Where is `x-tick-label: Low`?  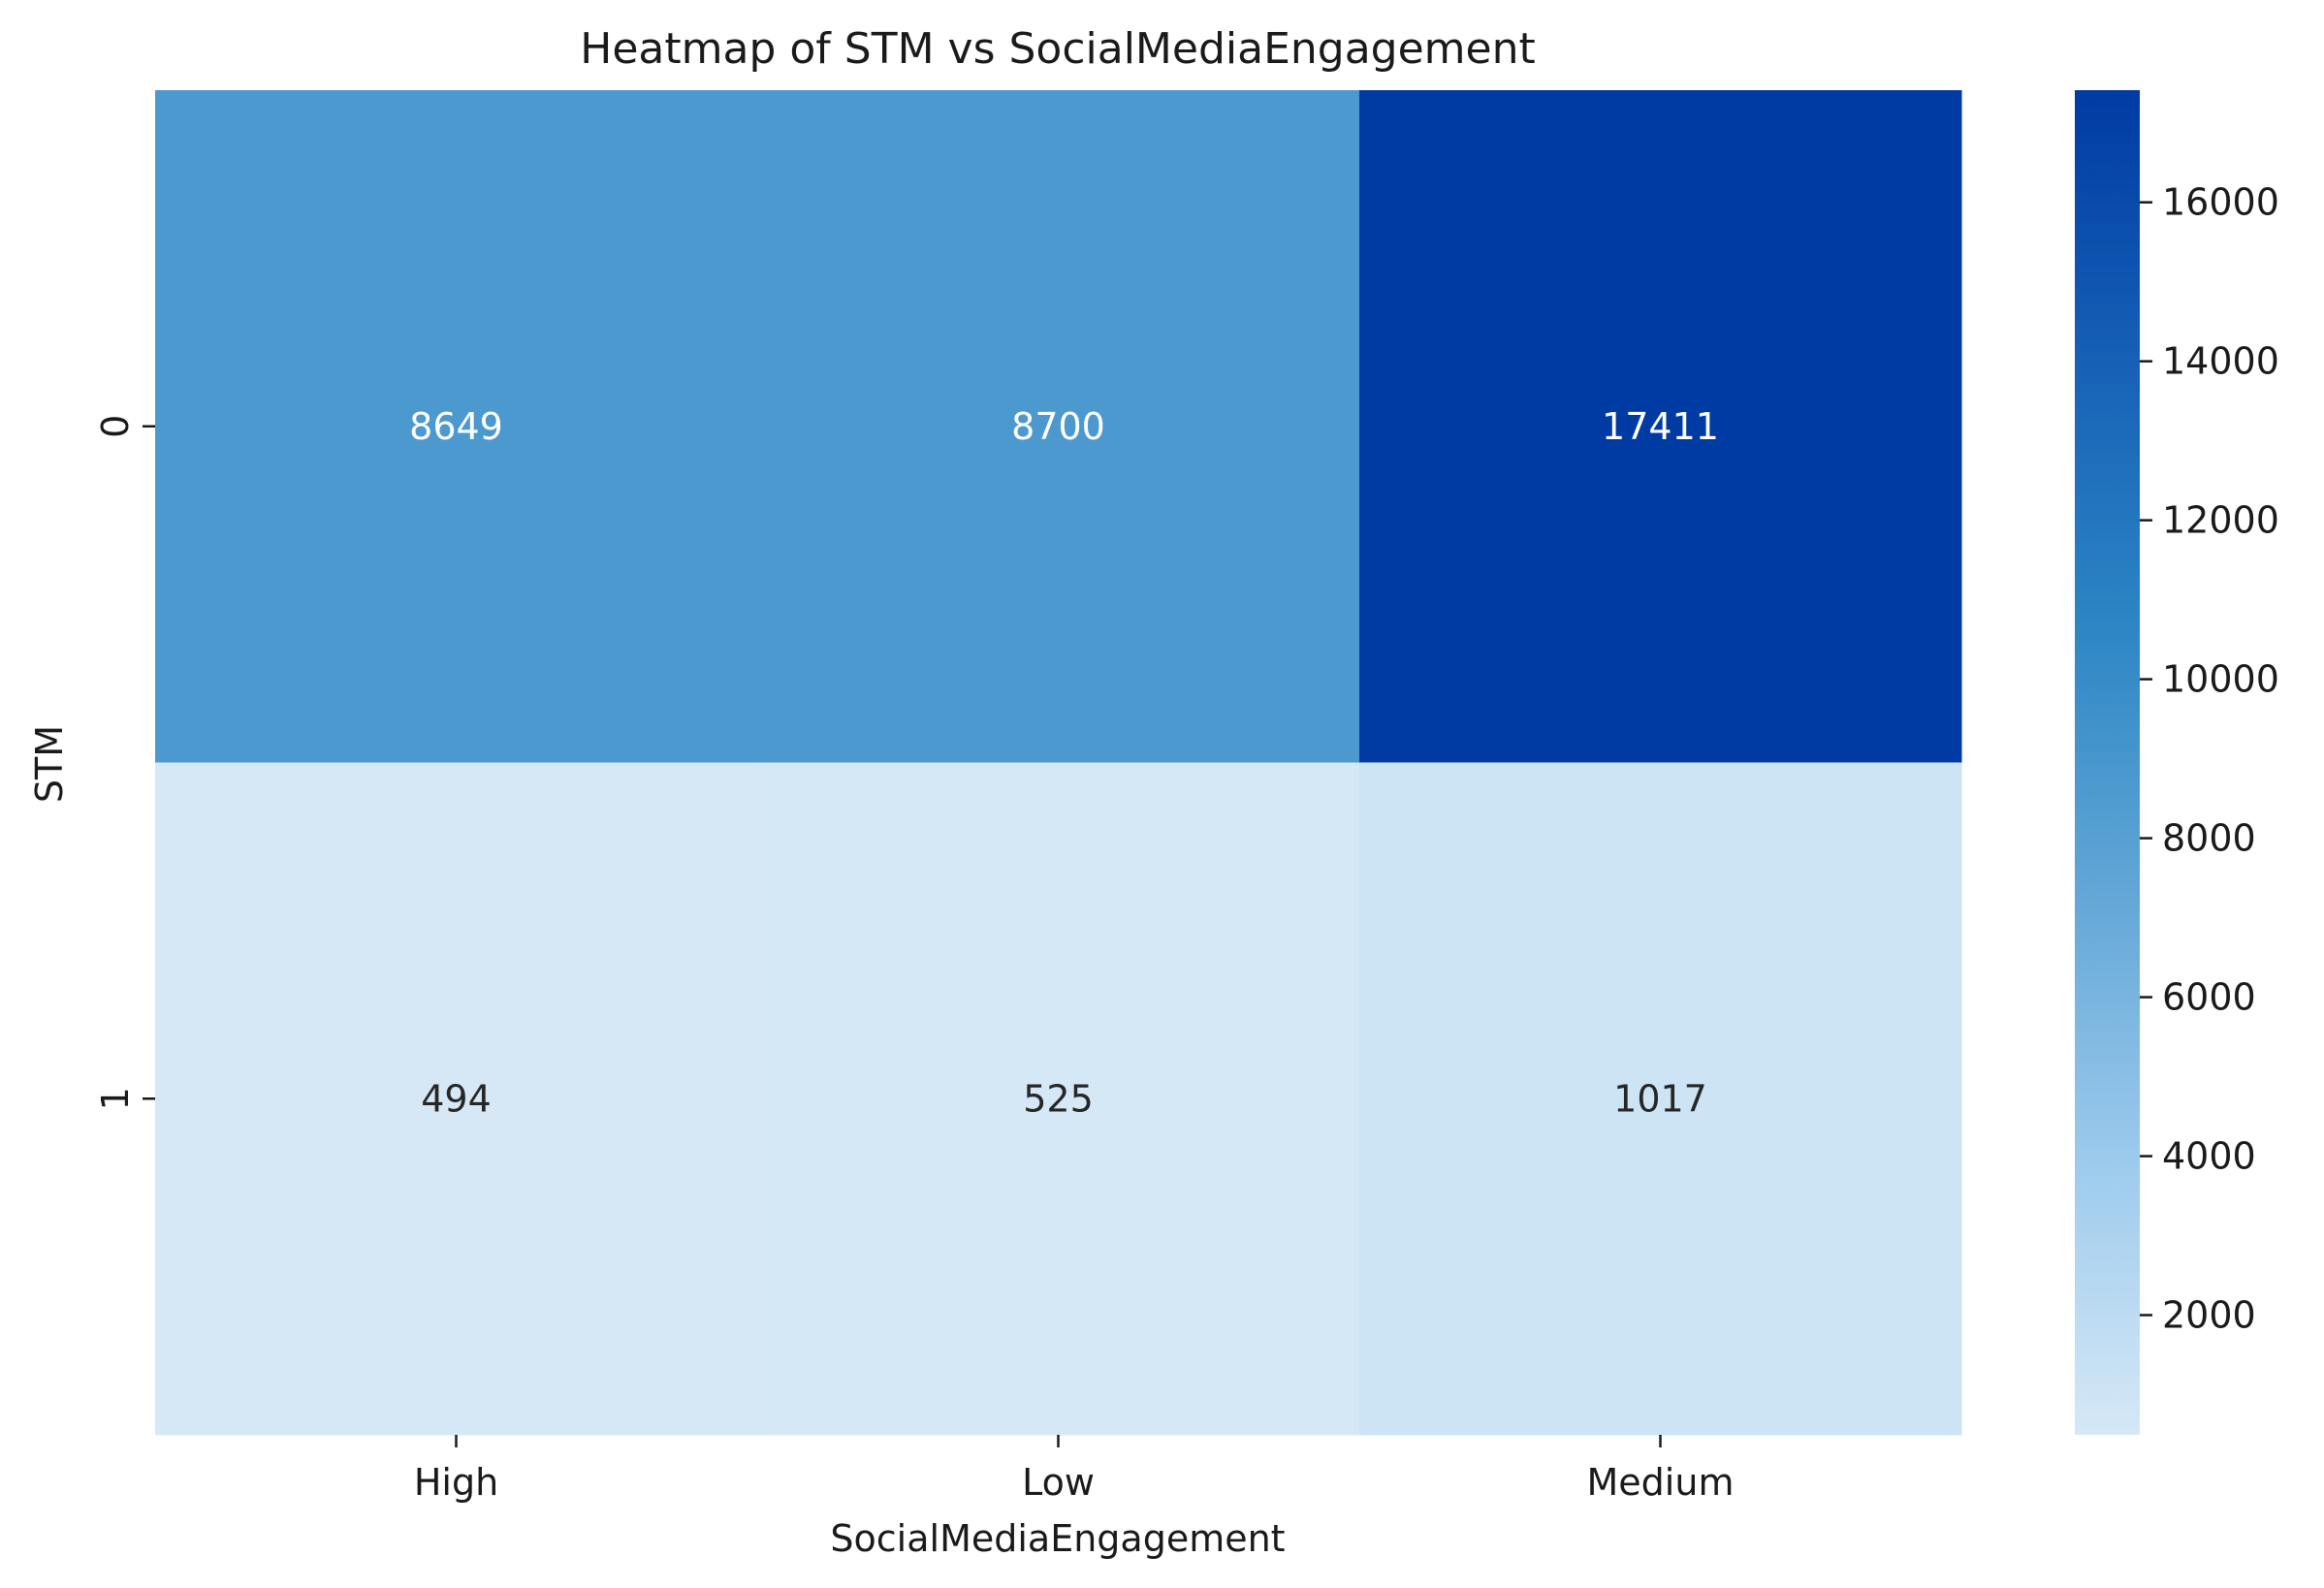 x-tick-label: Low is located at coordinates (1058, 1482).